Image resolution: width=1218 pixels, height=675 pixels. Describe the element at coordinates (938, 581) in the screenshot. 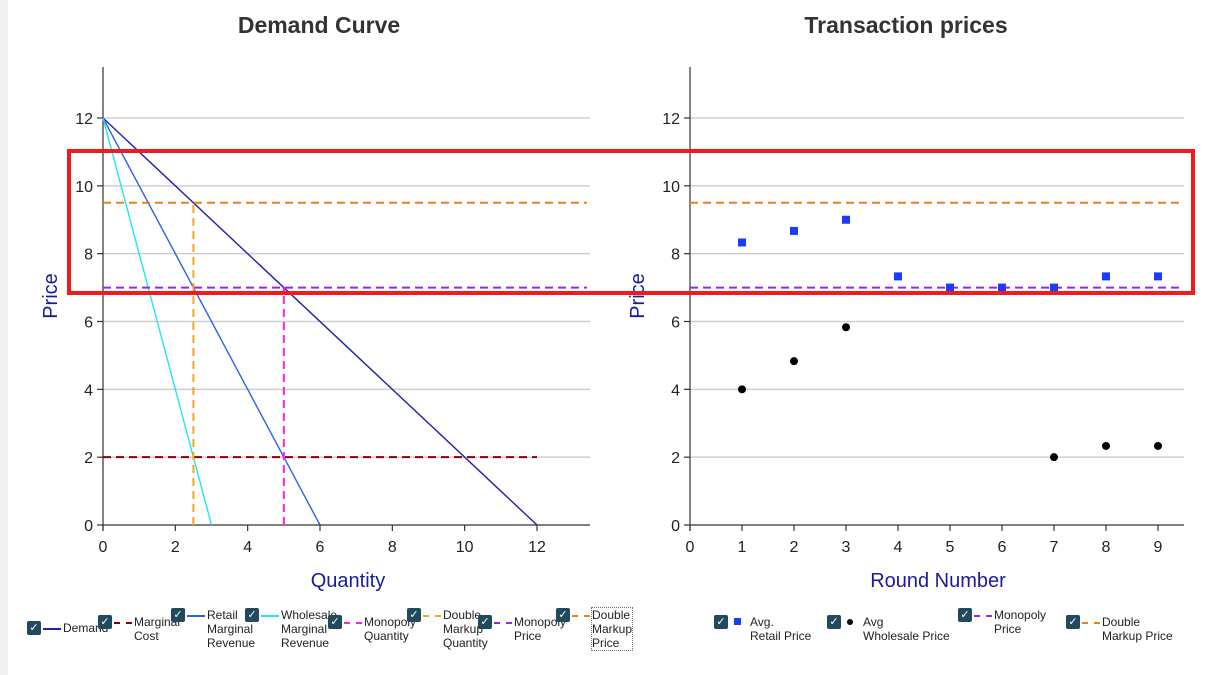

I see `transaction-x-axis-label: Round Number` at that location.